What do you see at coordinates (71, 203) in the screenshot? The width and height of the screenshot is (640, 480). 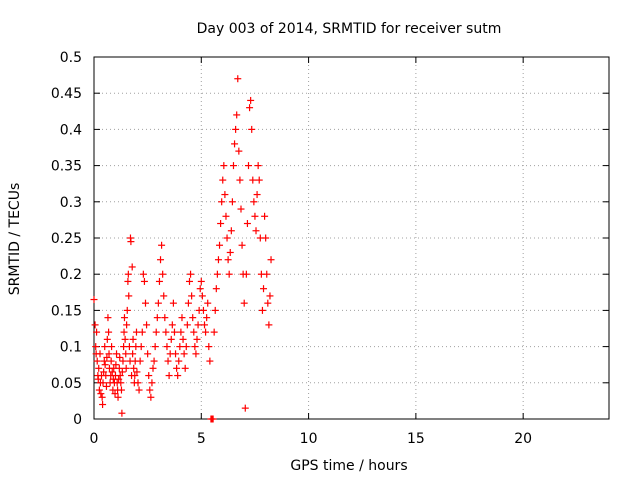 I see `y-tick-label: 0.3` at bounding box center [71, 203].